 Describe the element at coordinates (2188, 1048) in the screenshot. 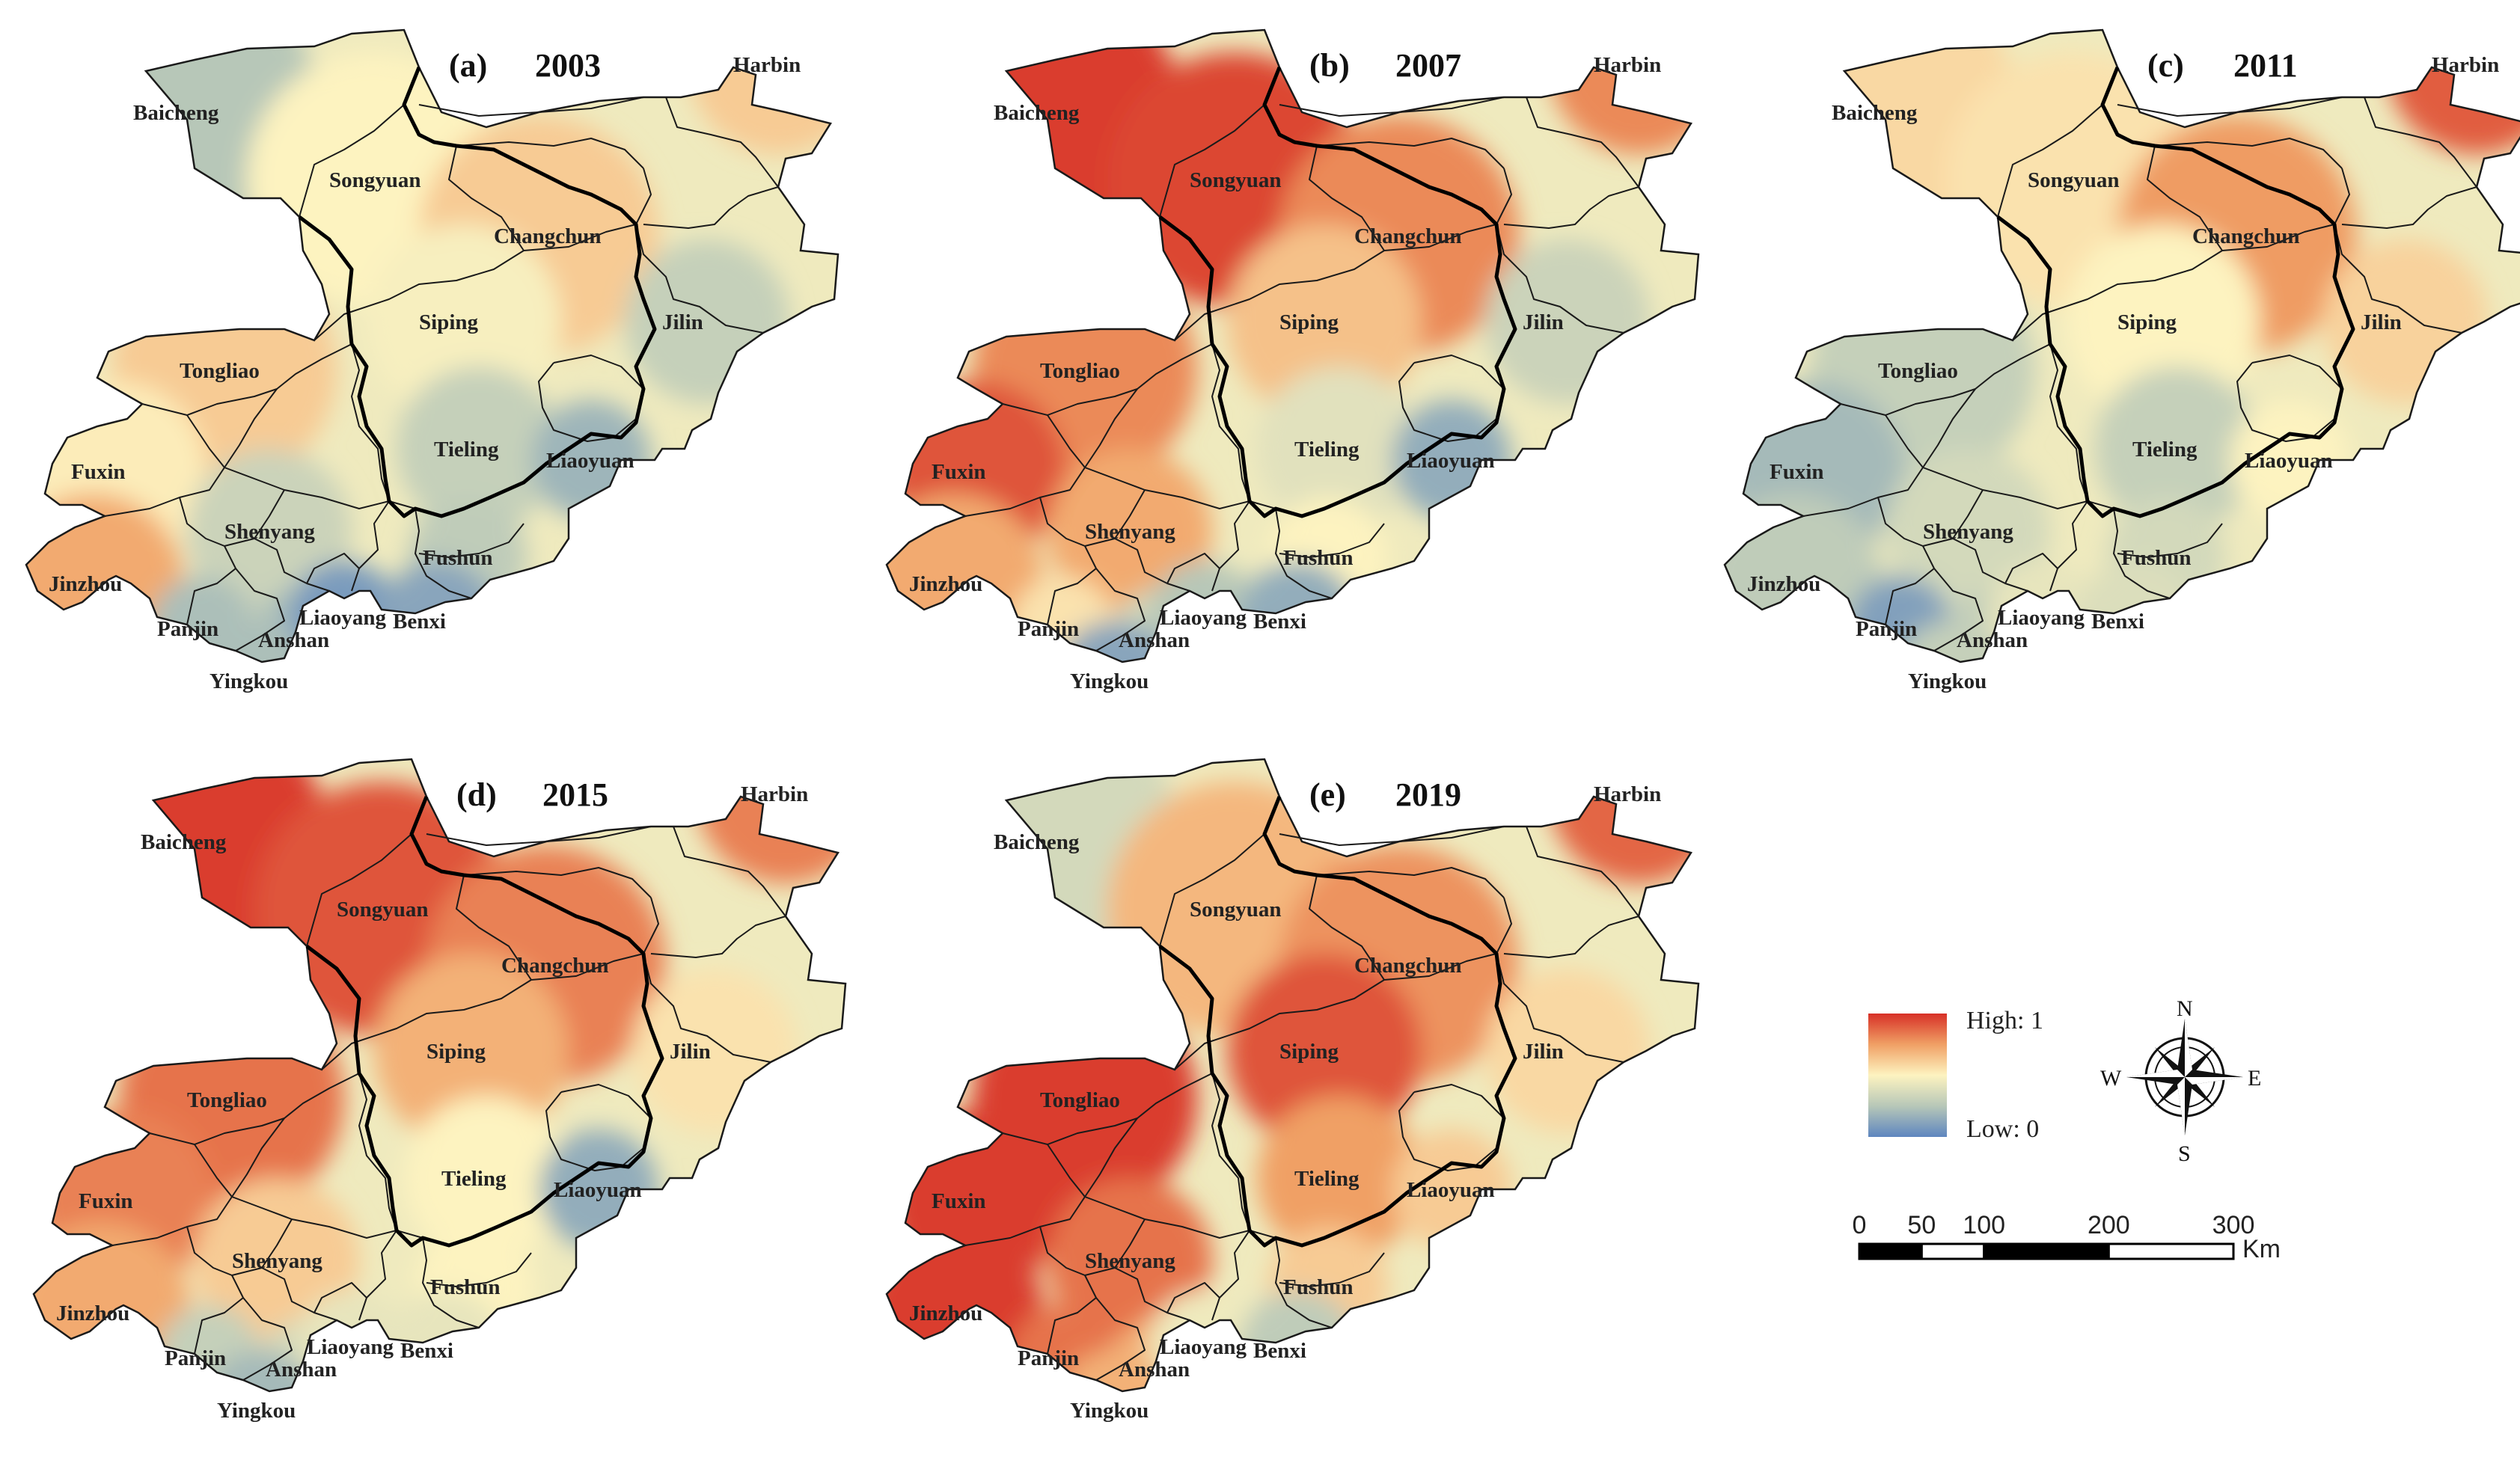

I see `compass-star-highlight` at that location.